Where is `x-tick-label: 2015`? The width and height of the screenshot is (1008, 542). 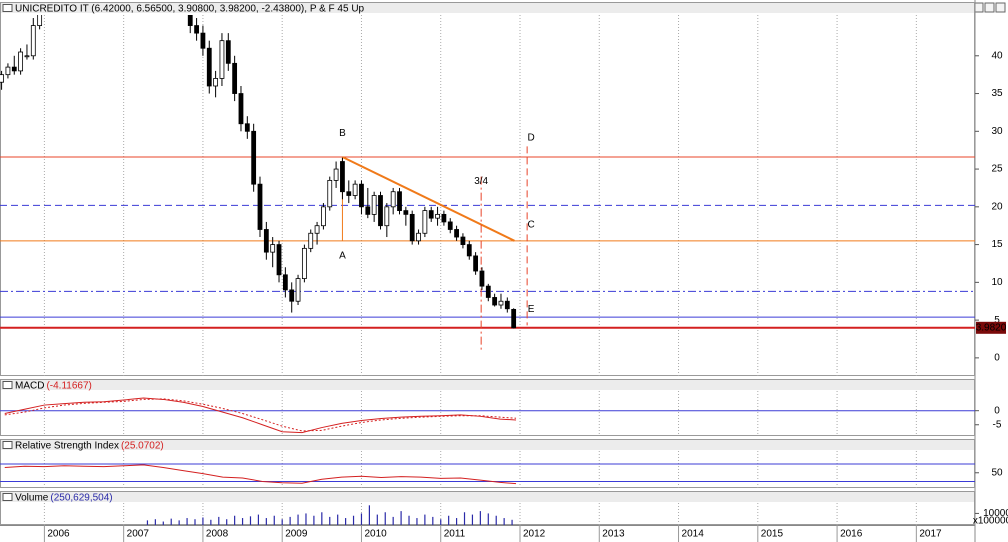 x-tick-label: 2015 is located at coordinates (772, 534).